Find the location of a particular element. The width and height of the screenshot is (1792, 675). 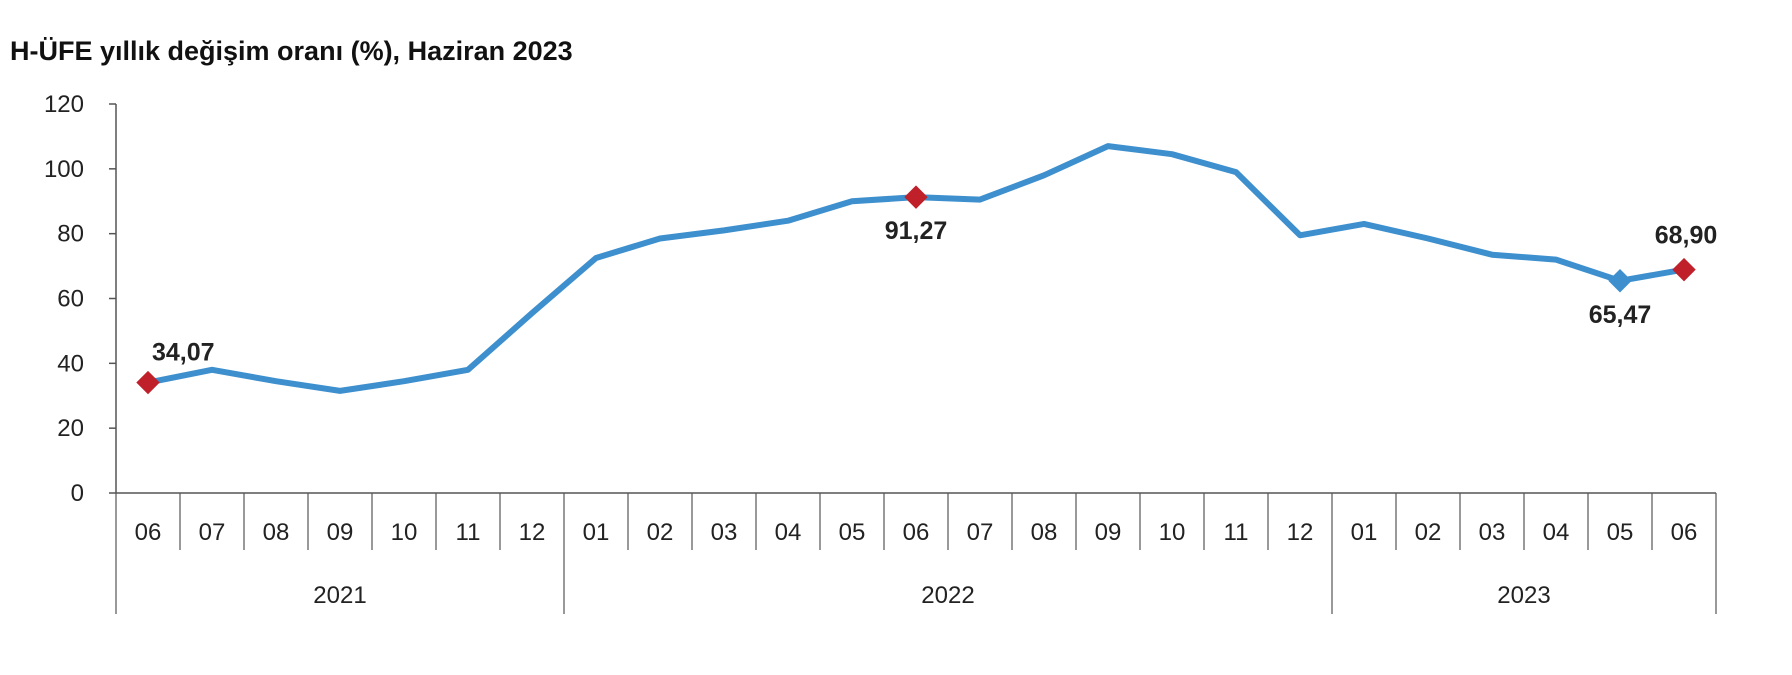

year-label: 2023 is located at coordinates (1523, 595).